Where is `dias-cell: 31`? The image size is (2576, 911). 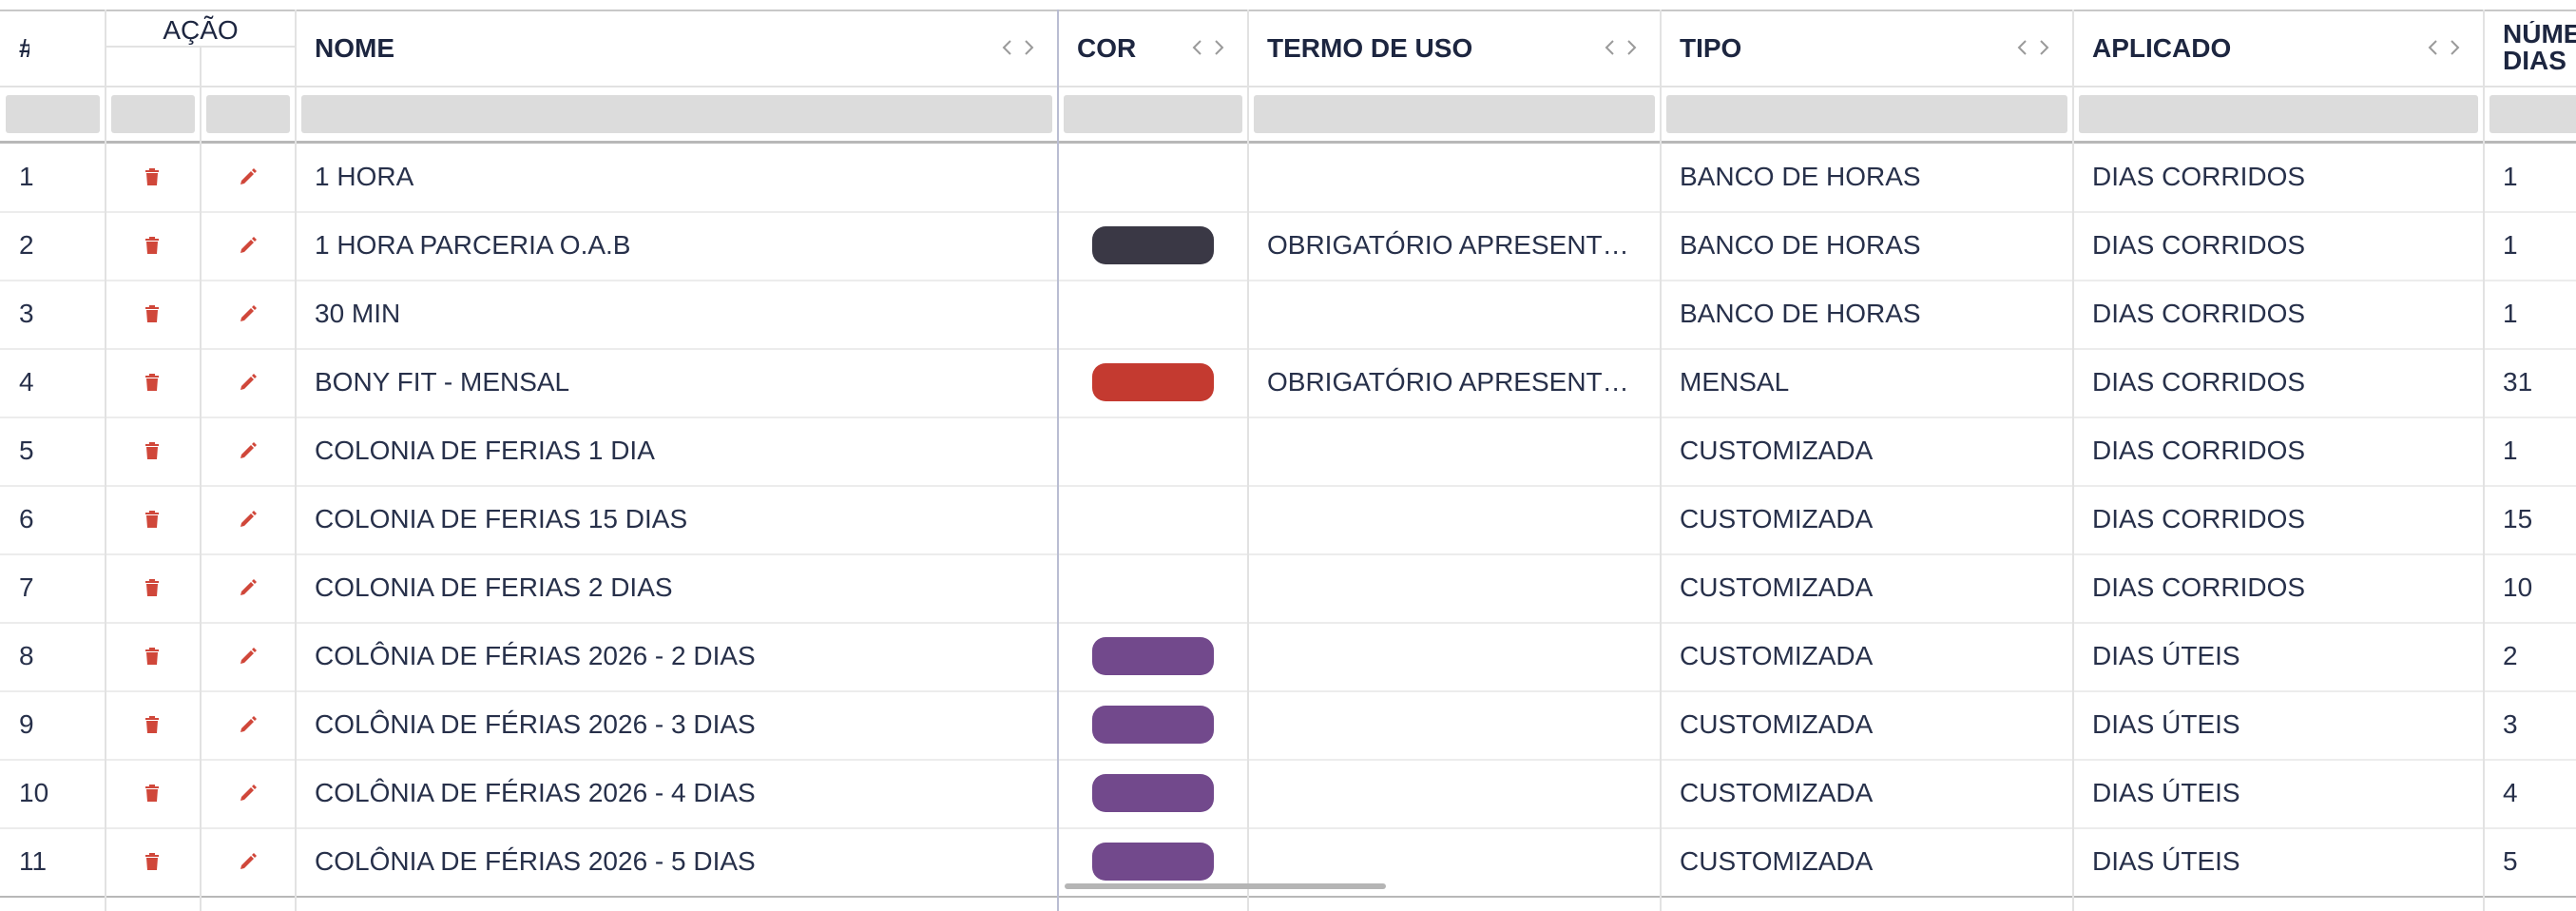 dias-cell: 31 is located at coordinates (2518, 382).